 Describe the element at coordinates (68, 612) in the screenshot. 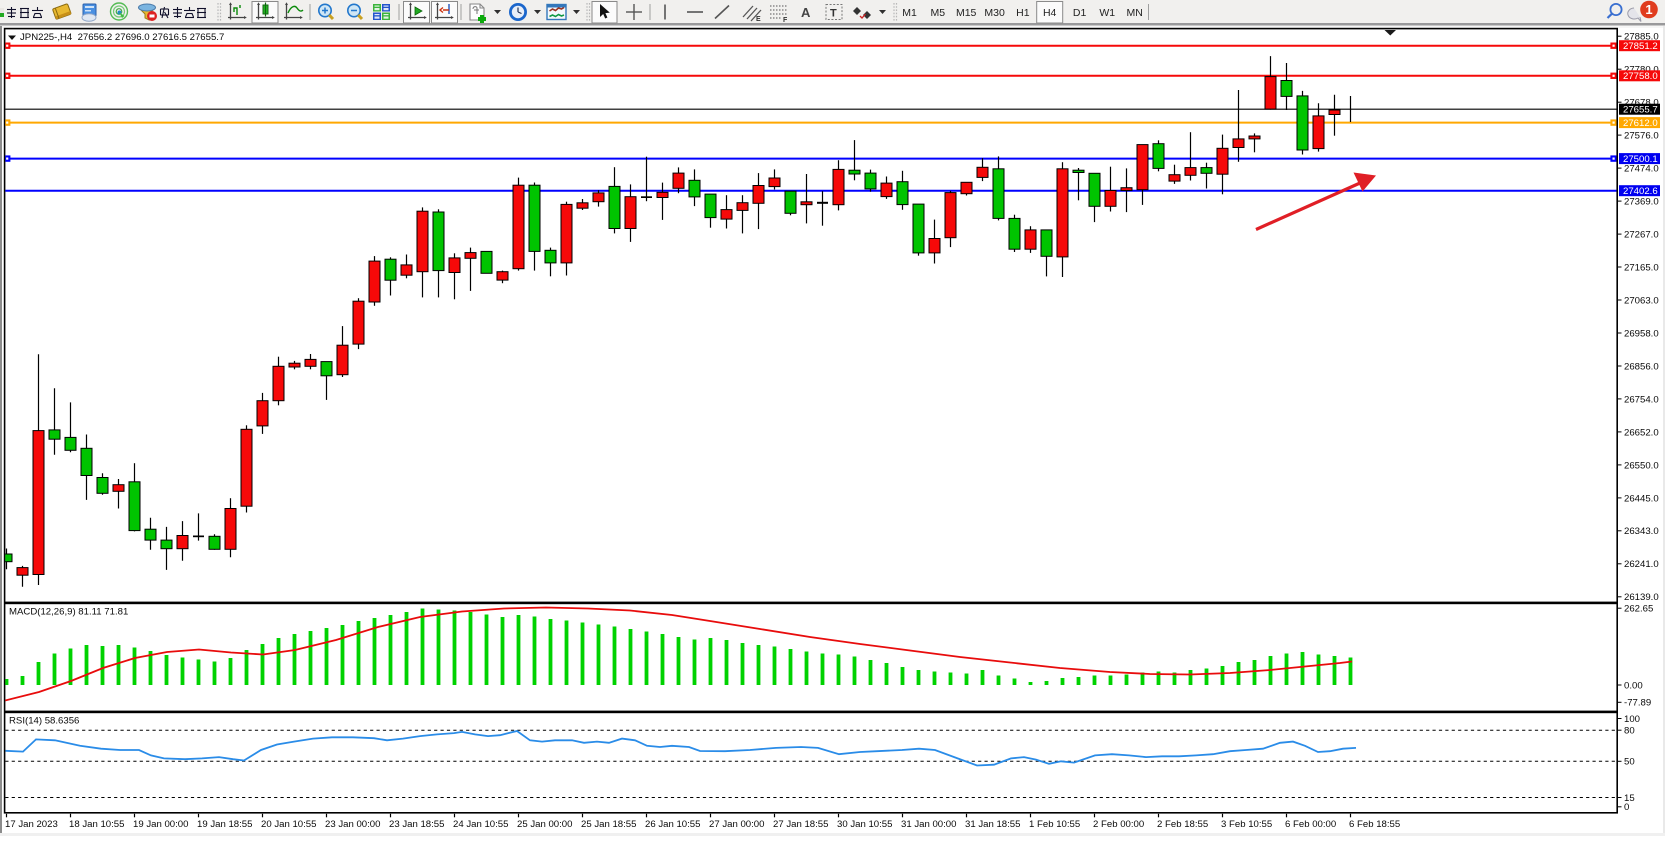

I see `svg-text: MACD(12,26,9) 81.11 71.81` at that location.